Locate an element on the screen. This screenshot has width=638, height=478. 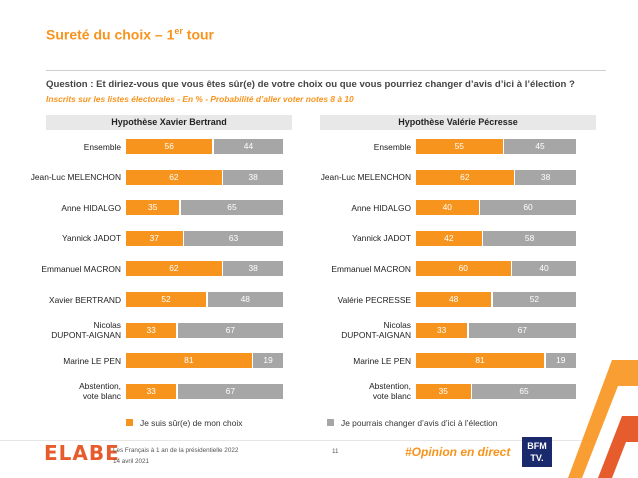
bar-change: 52 is located at coordinates (534, 299).